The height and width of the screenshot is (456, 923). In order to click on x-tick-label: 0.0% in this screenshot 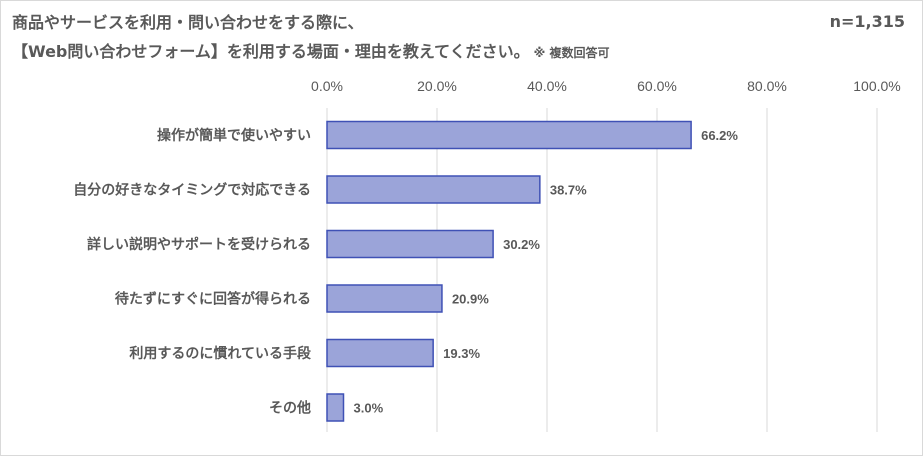, I will do `click(327, 86)`.